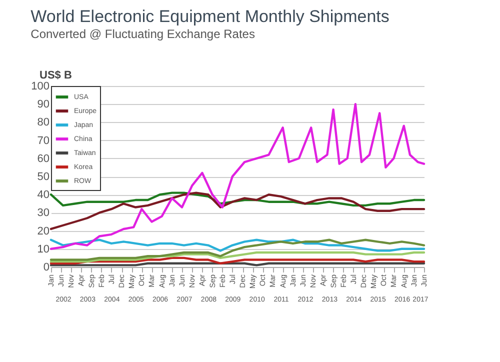 Image resolution: width=500 pixels, height=362 pixels. Describe the element at coordinates (43, 249) in the screenshot. I see `y-tick-label: 10` at that location.